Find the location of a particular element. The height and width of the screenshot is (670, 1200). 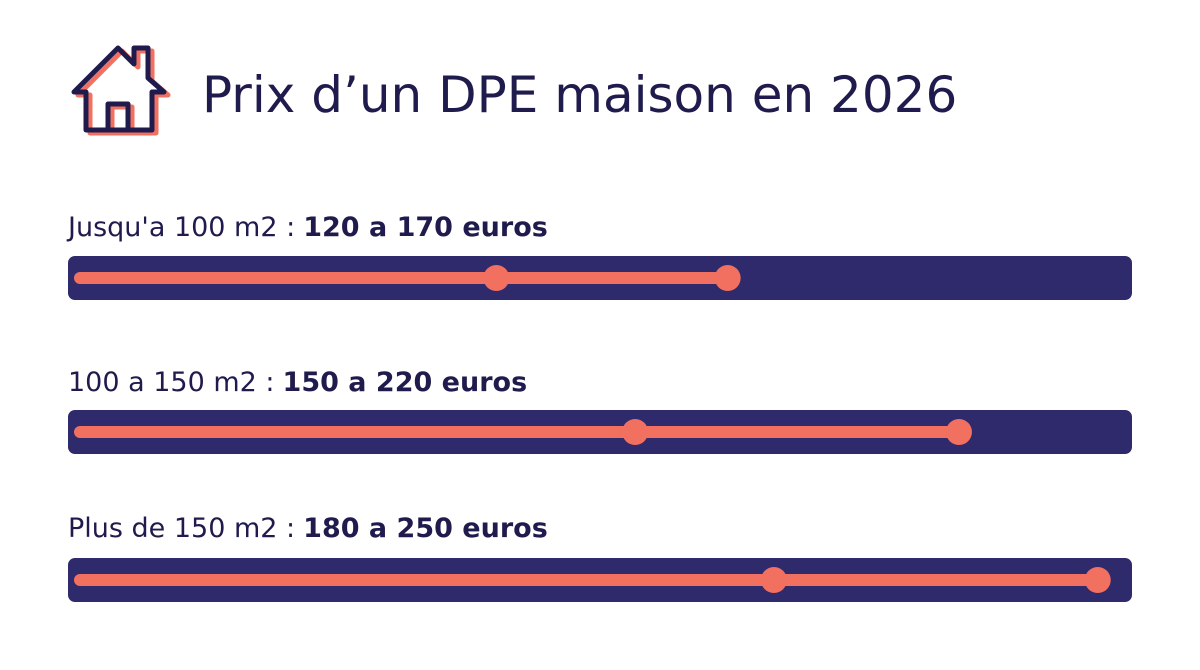

row-label: 100 a 150 m2 : 150 a 220 euros is located at coordinates (297, 382).